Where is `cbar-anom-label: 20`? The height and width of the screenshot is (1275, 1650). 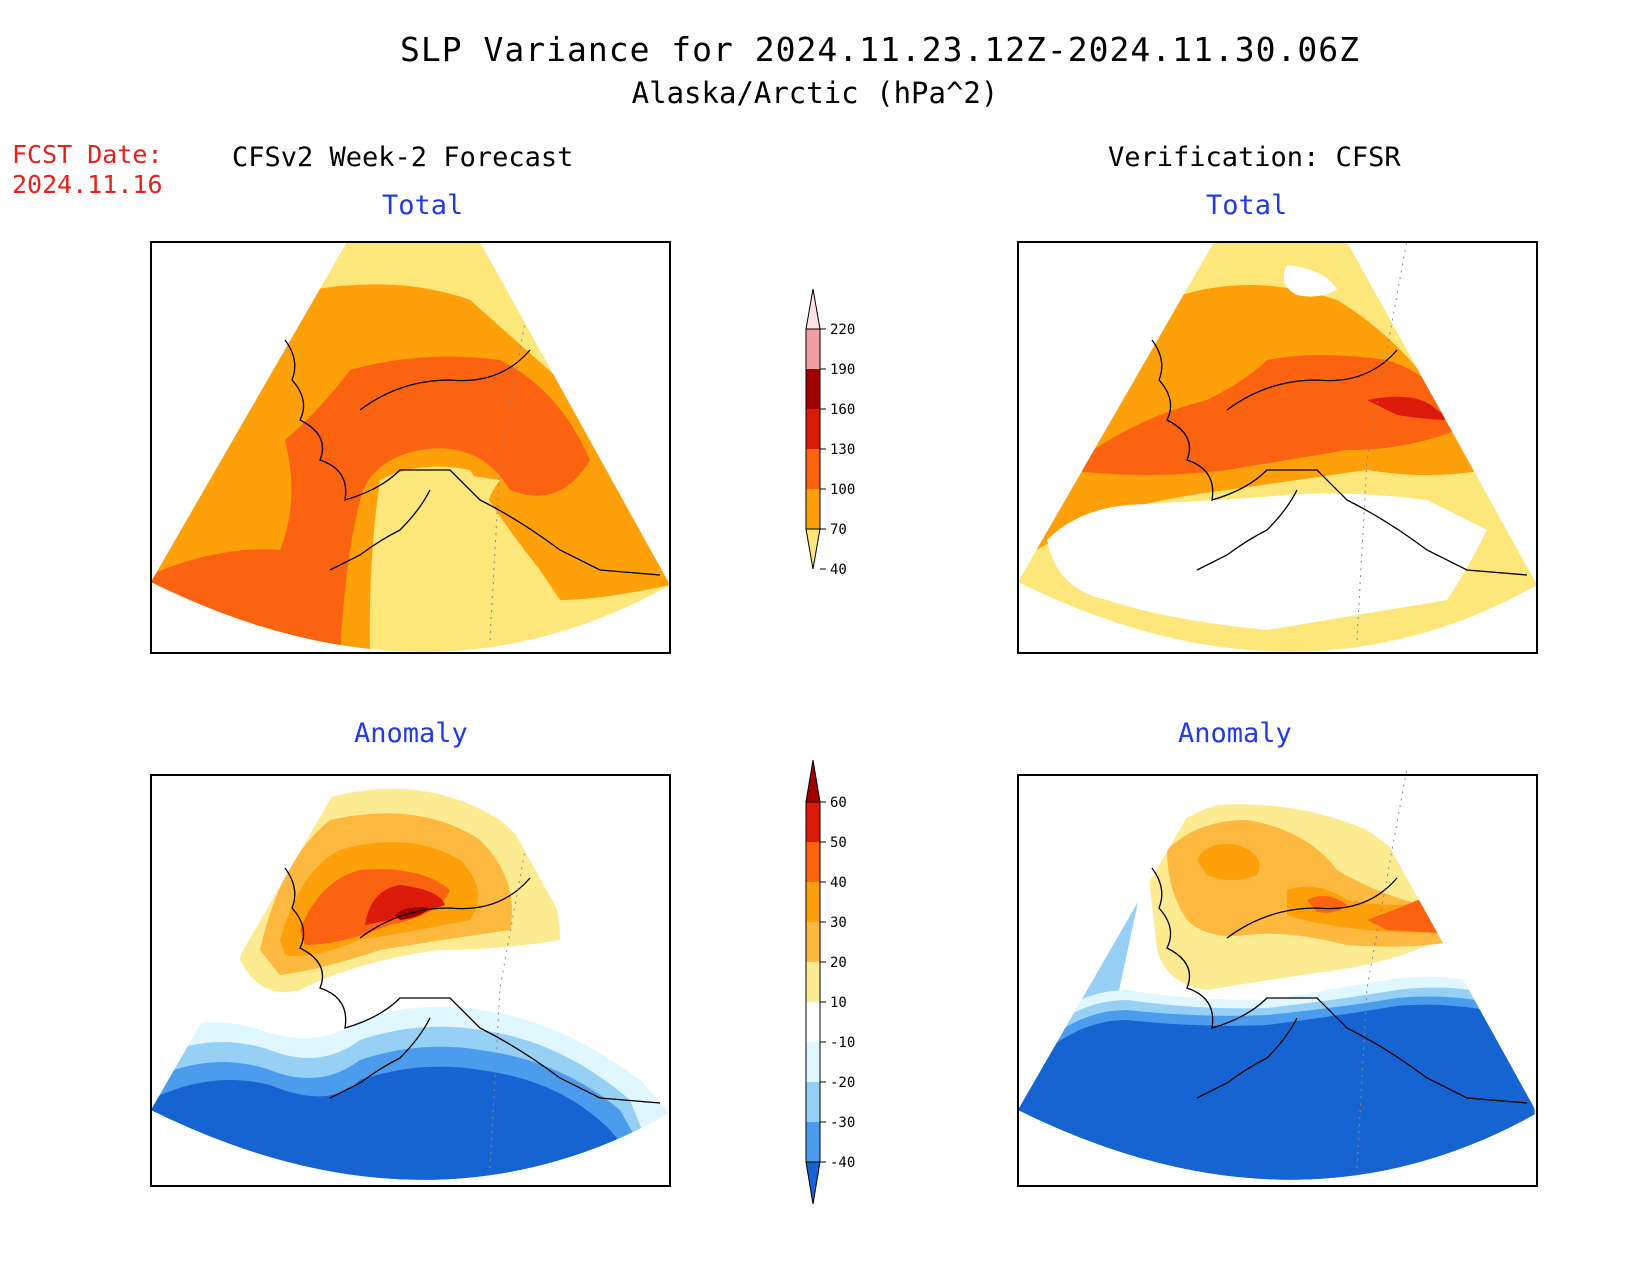 cbar-anom-label: 20 is located at coordinates (838, 963).